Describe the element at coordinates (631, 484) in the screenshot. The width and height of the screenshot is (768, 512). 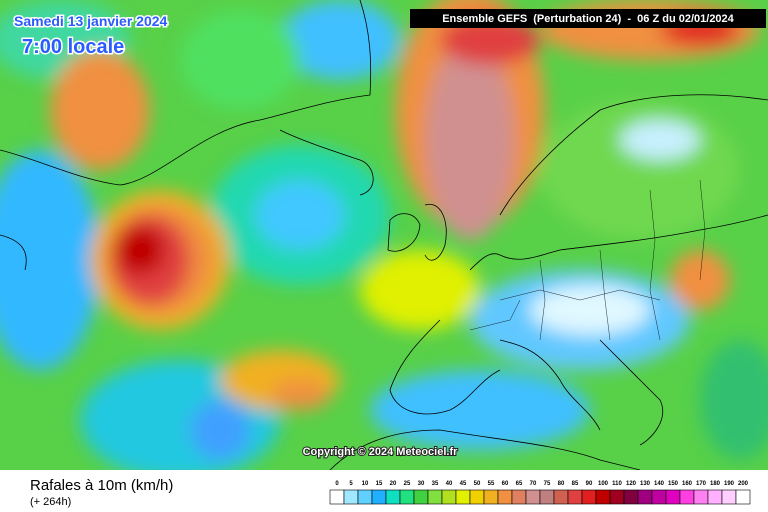
I see `scale-label: 120` at that location.